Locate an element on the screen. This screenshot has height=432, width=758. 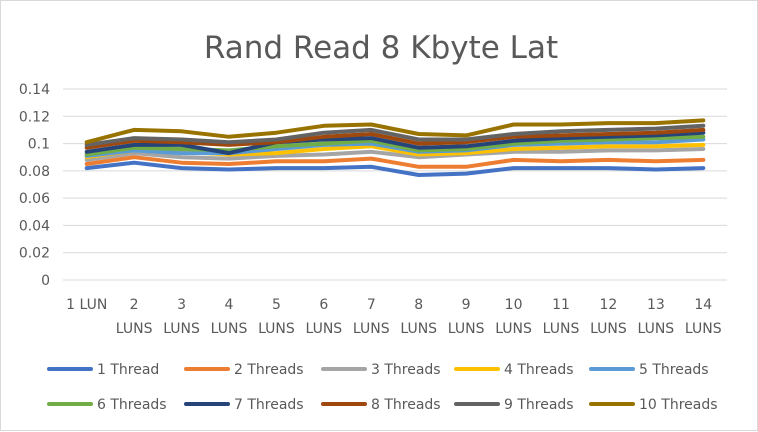
x-tick-label: 14 is located at coordinates (703, 305).